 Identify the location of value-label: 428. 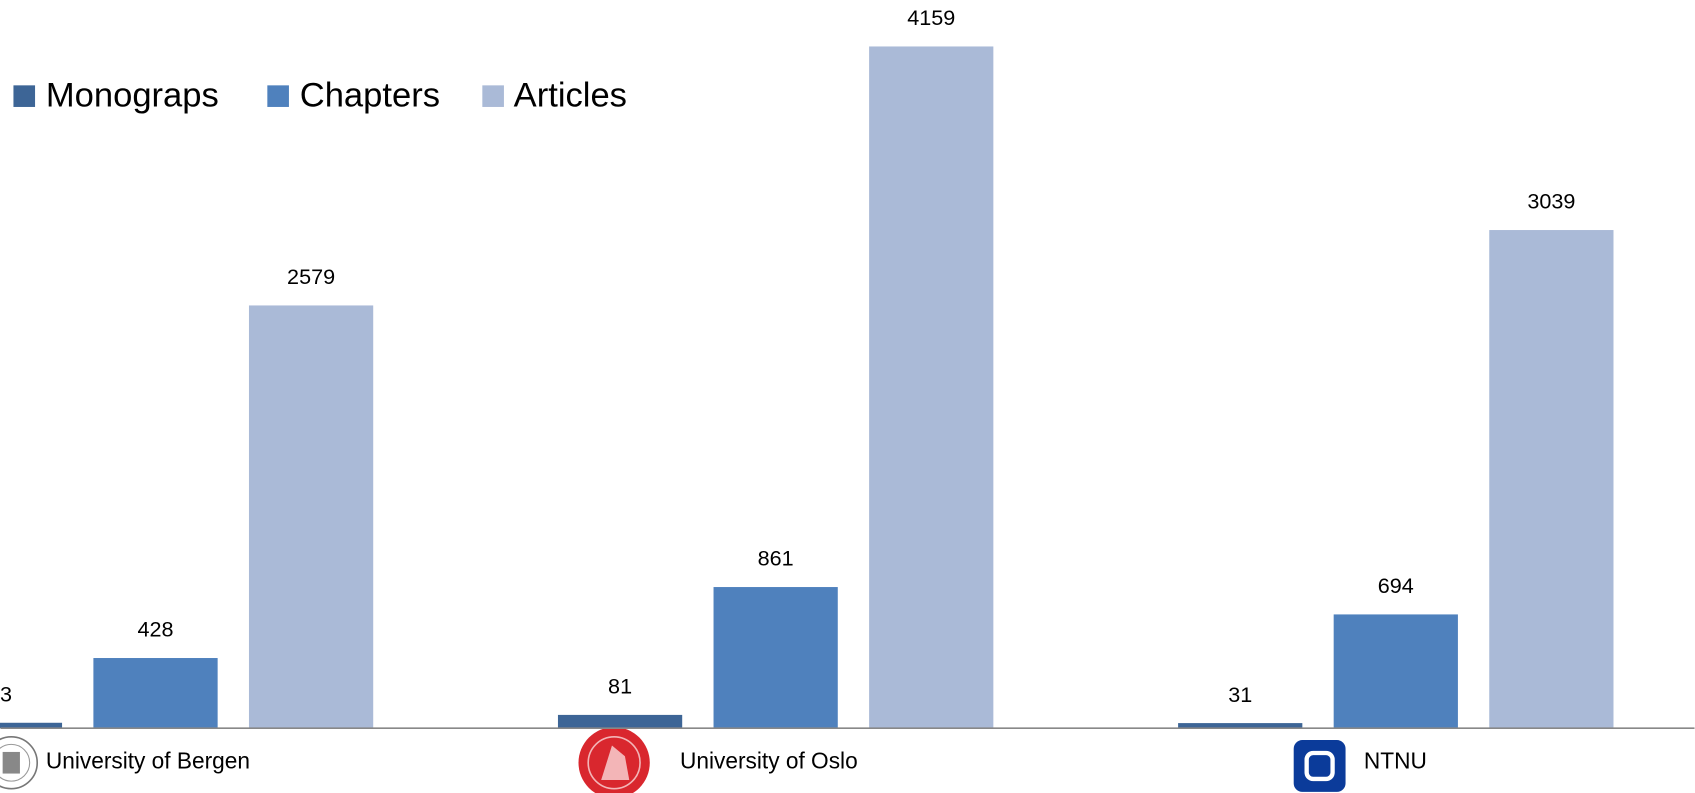
(156, 629).